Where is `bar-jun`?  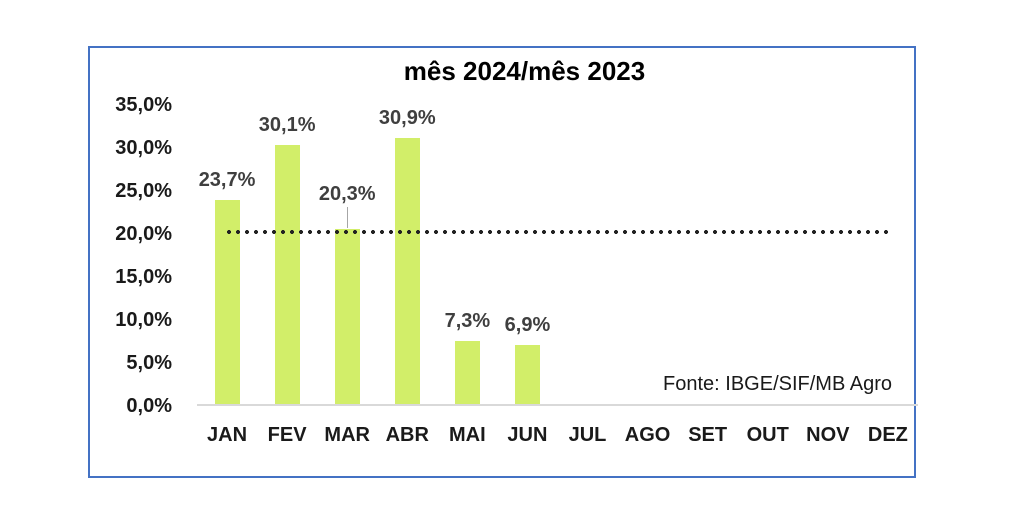
bar-jun is located at coordinates (527, 374).